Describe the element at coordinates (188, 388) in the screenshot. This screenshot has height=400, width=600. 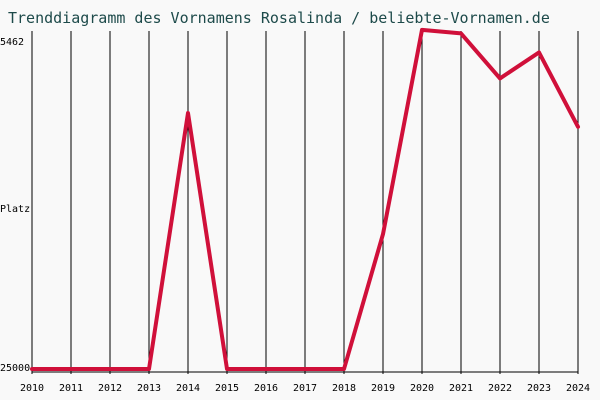
I see `x-tick-label: 2014` at that location.